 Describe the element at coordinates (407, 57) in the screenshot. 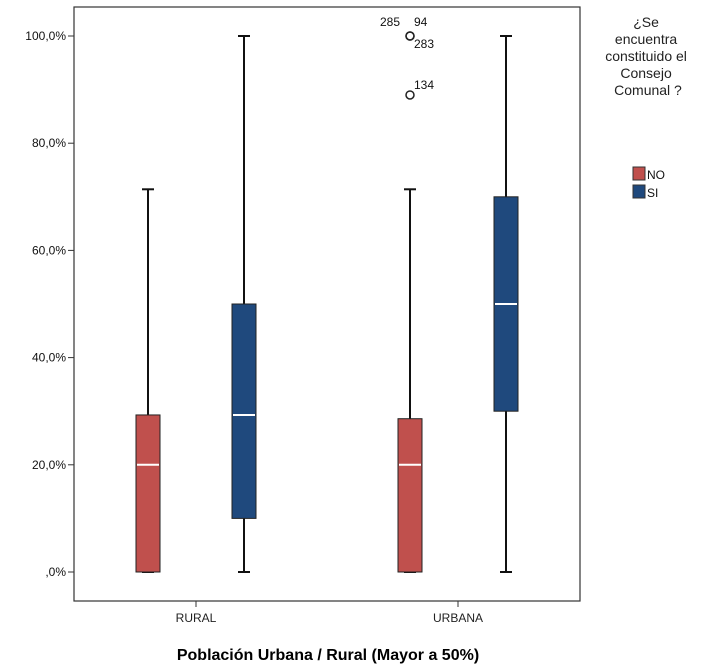

I see `outliers-group: 285 94 283 134` at that location.